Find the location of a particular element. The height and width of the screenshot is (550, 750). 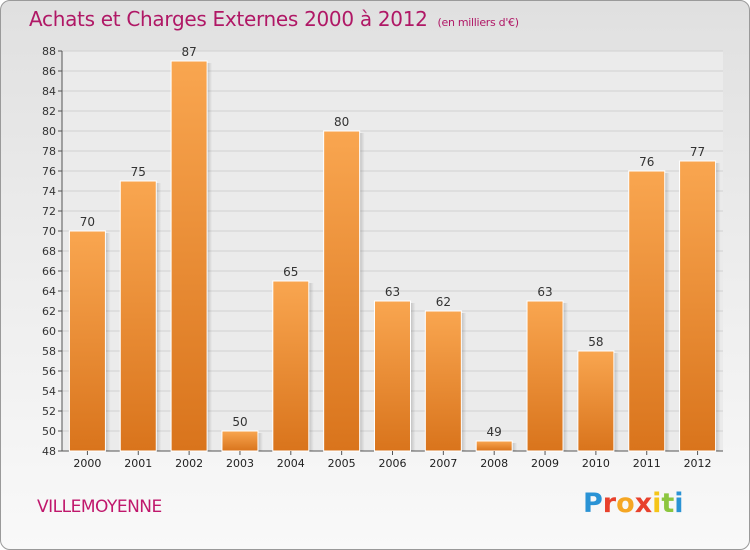

y-tick-label: 54 is located at coordinates (49, 391).